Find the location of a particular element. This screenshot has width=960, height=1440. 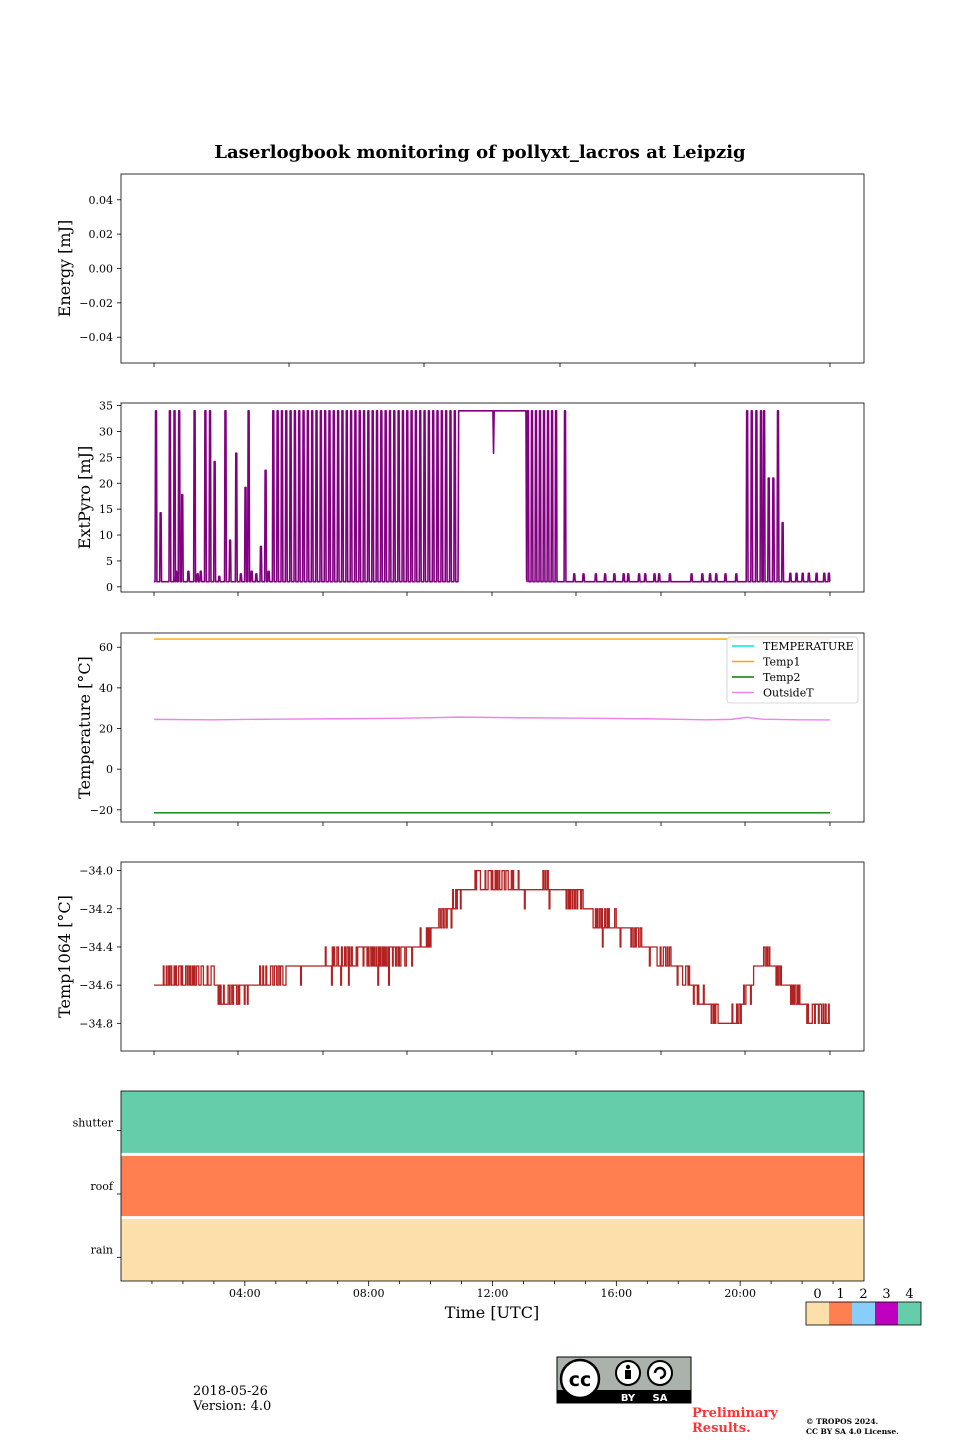

legend-label: Temp2 is located at coordinates (781, 677).